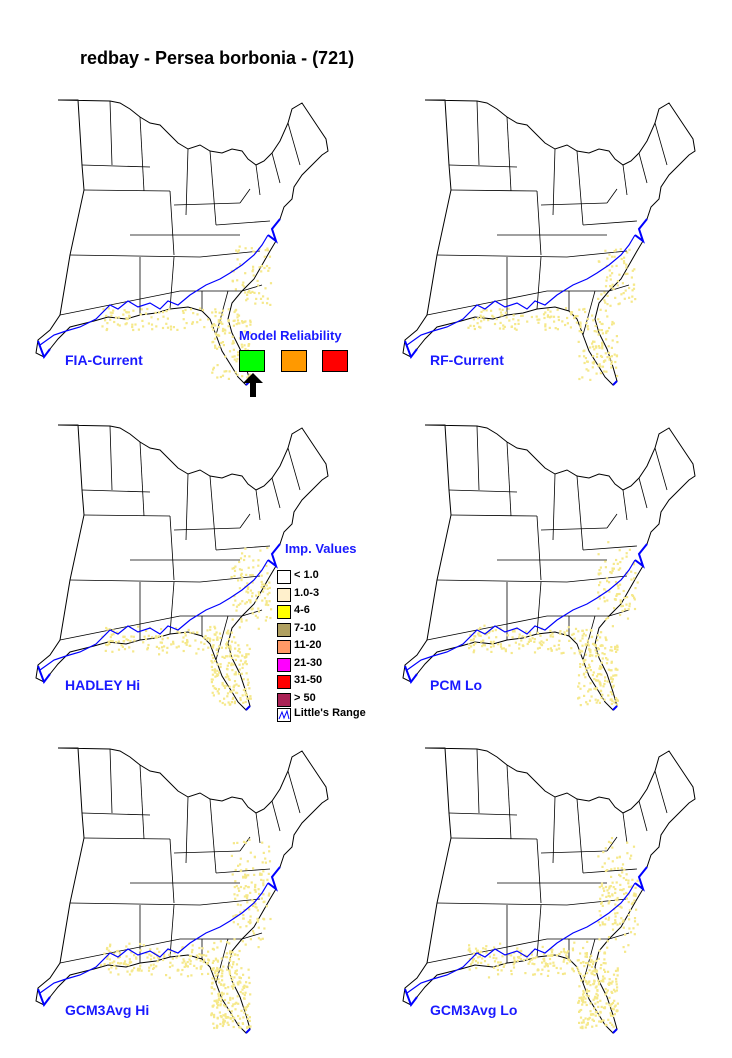 The height and width of the screenshot is (1058, 732). I want to click on map-gcm3avg-lo, so click(542, 898).